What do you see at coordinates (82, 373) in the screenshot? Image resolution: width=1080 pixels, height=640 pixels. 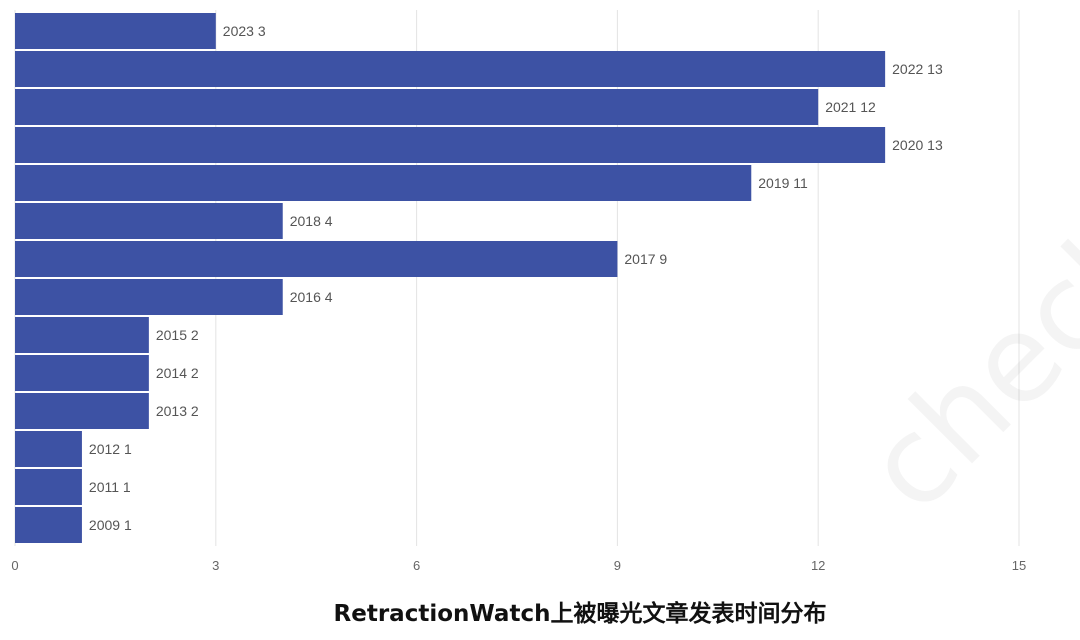 I see `bar-2014` at bounding box center [82, 373].